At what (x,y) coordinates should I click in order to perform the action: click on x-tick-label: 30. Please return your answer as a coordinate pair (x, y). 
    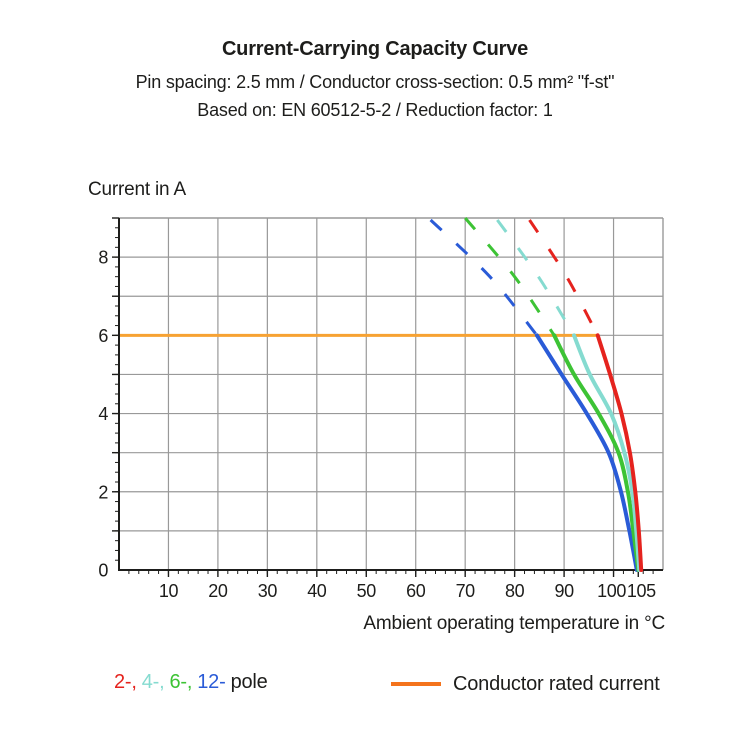
    Looking at the image, I should click on (268, 591).